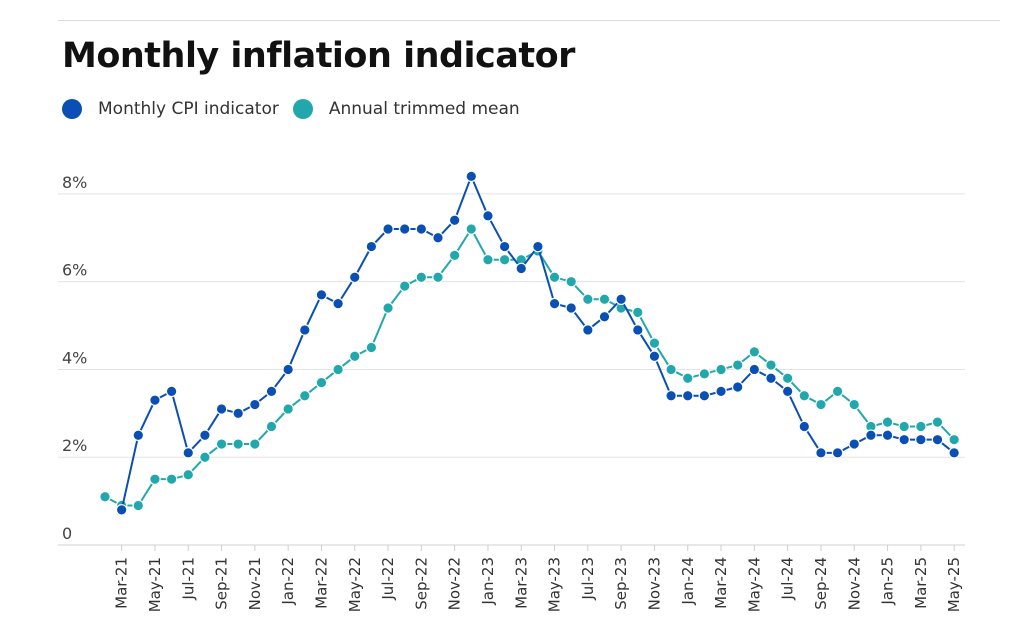 Image resolution: width=1024 pixels, height=630 pixels. Describe the element at coordinates (155, 584) in the screenshot. I see `x-tick-label-May-21: May-21` at that location.